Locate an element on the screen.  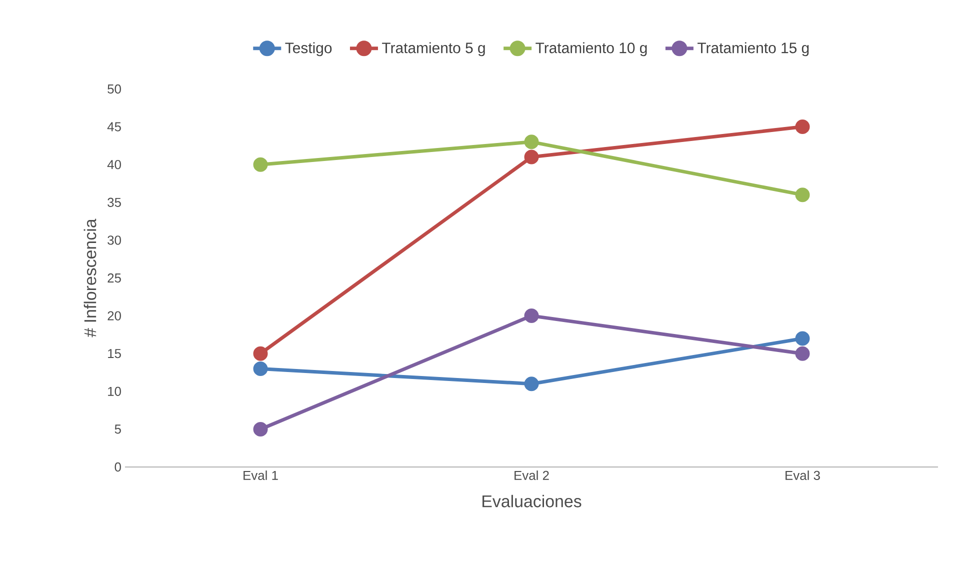
legend-label: Tratamiento 15 g is located at coordinates (753, 49).